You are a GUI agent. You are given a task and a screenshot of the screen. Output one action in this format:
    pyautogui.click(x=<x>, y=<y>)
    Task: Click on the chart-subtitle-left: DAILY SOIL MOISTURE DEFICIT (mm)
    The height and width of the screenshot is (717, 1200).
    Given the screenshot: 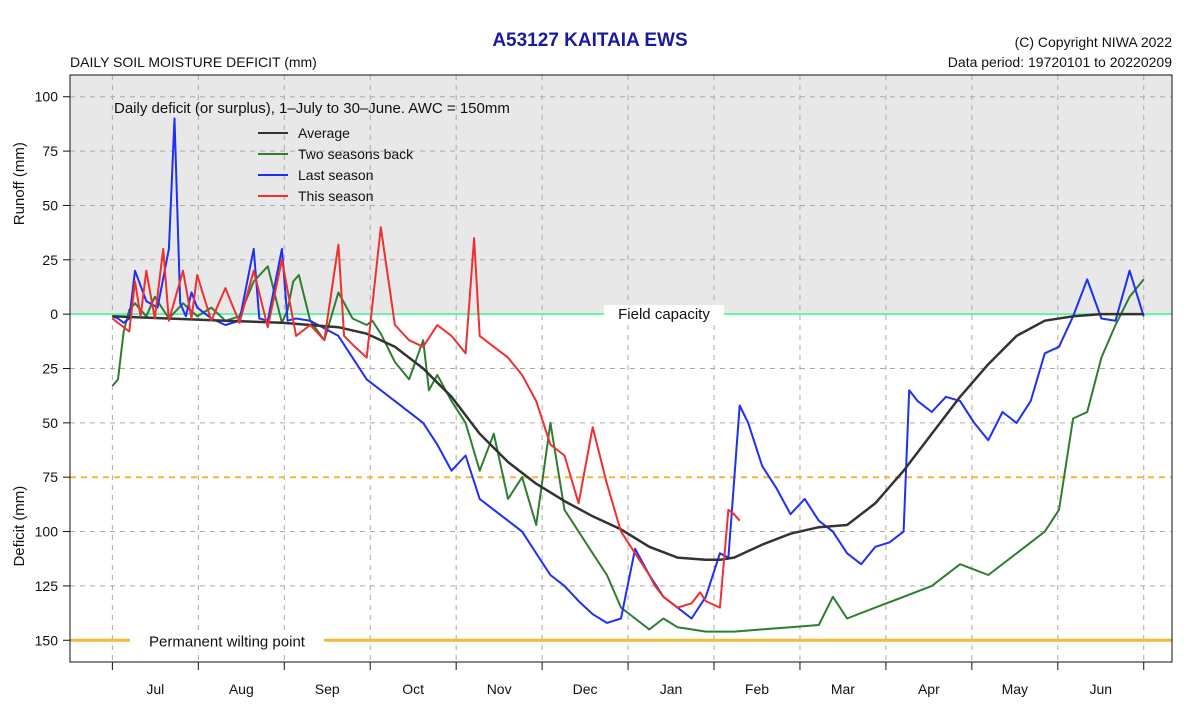 What is the action you would take?
    pyautogui.click(x=193, y=62)
    